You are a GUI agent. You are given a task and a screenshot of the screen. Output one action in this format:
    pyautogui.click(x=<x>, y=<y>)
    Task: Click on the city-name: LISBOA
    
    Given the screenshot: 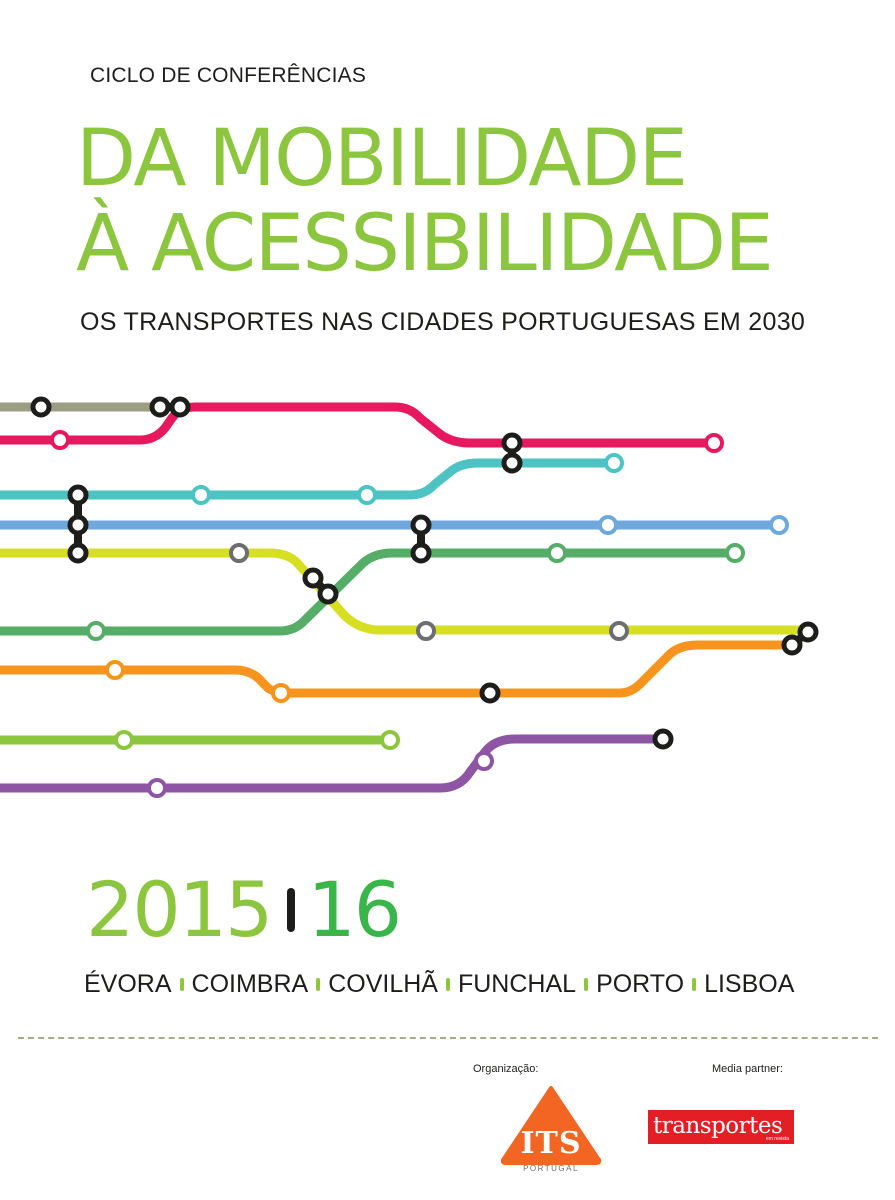 What is the action you would take?
    pyautogui.click(x=749, y=983)
    